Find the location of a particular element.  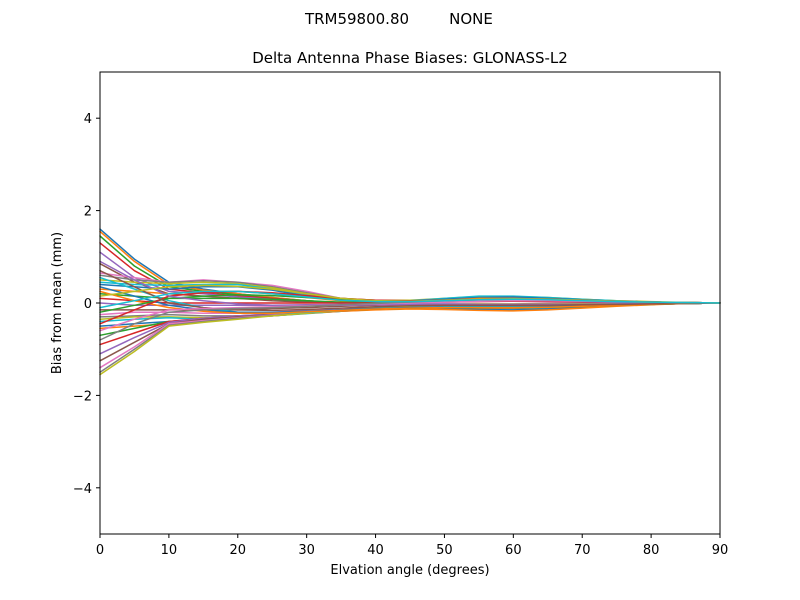

y-tick-label: 2 is located at coordinates (88, 212).